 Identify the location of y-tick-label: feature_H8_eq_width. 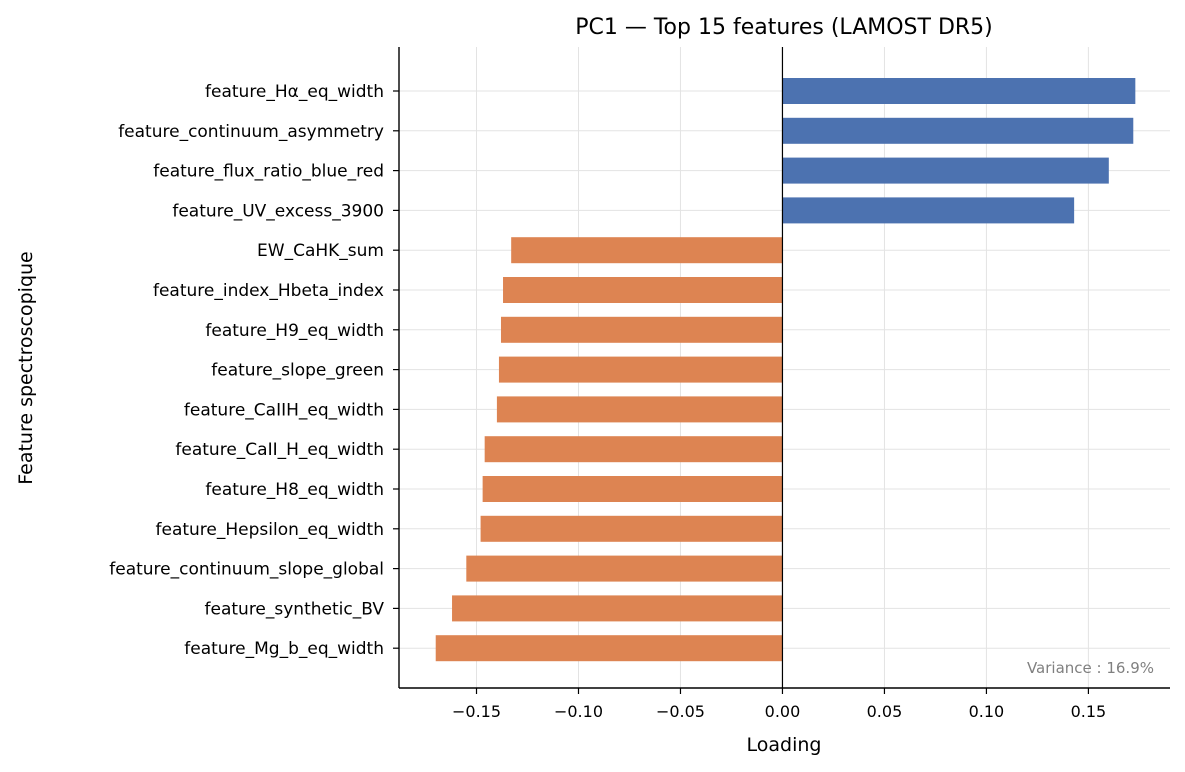
(294, 490).